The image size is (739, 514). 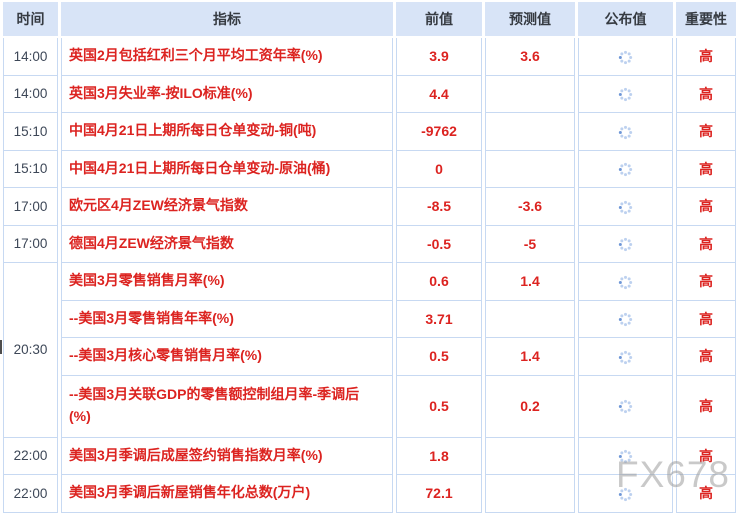 What do you see at coordinates (227, 169) in the screenshot?
I see `indicator-link: 中国4月21日上期所每日仓单变动-原油(桶)` at bounding box center [227, 169].